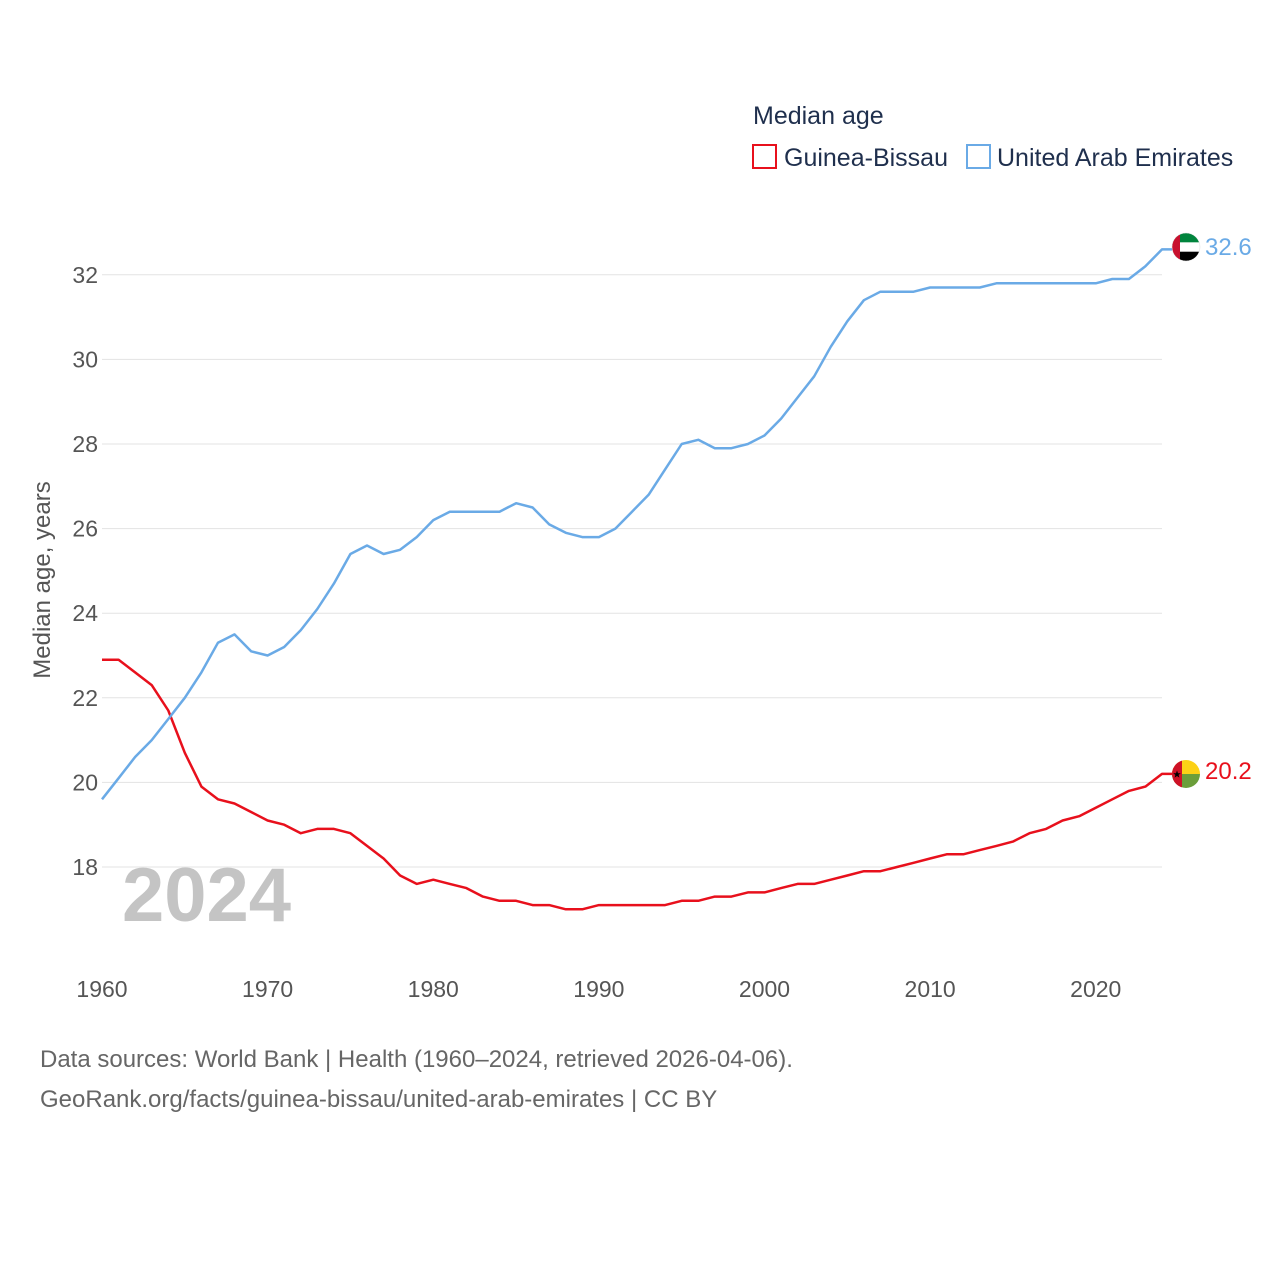  I want to click on uae-flag-icon, so click(1186, 247).